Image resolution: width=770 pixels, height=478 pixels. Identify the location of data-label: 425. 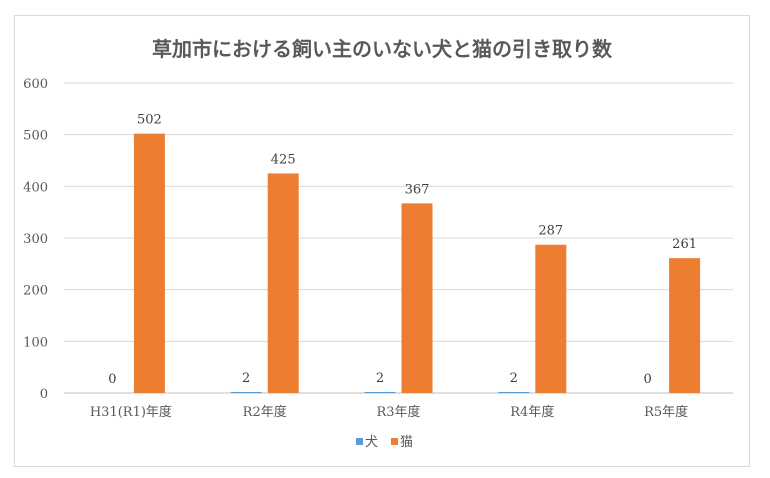
(283, 159).